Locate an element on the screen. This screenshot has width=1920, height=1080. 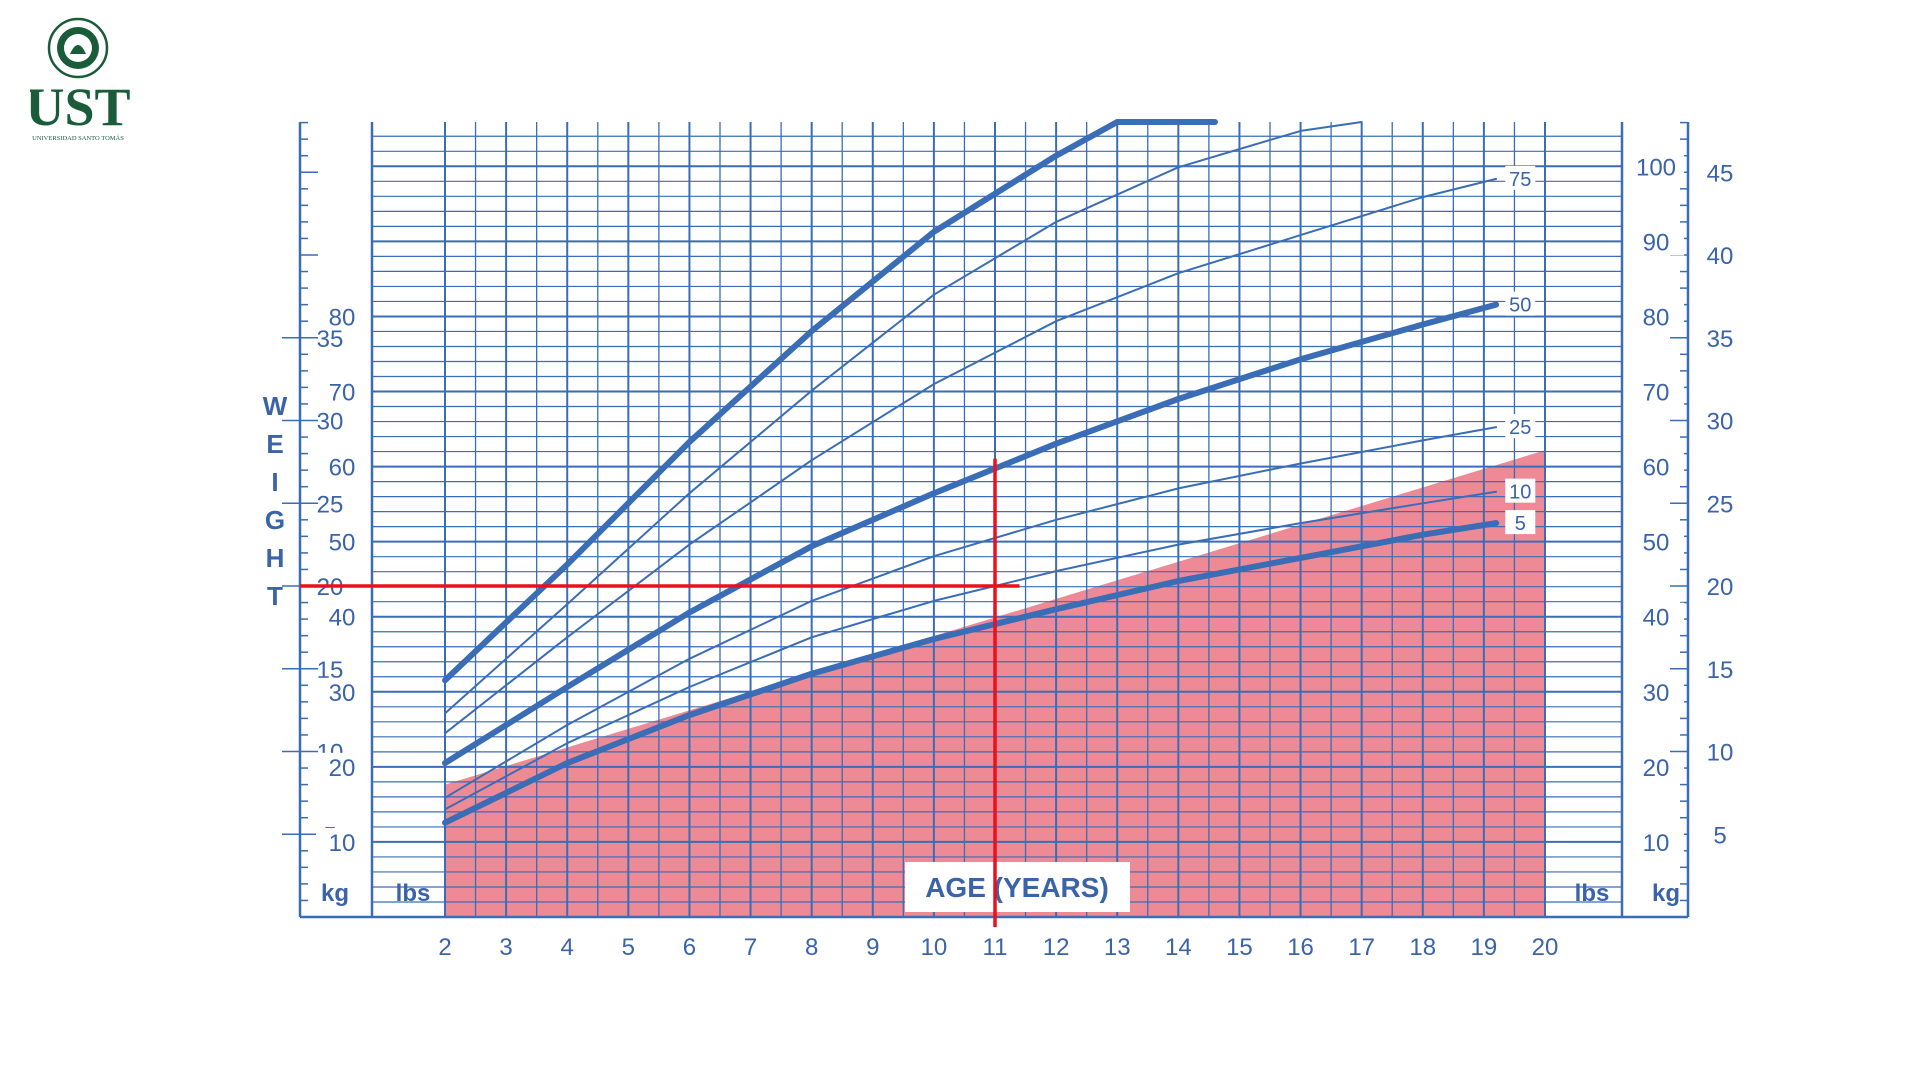
kg-tick-label-left: 30 is located at coordinates (330, 422).